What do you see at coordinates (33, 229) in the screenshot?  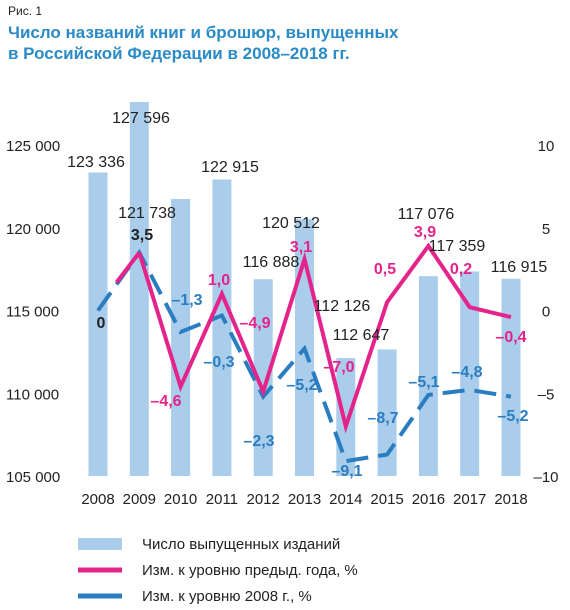 I see `left-axis-tick-label: 120 000` at bounding box center [33, 229].